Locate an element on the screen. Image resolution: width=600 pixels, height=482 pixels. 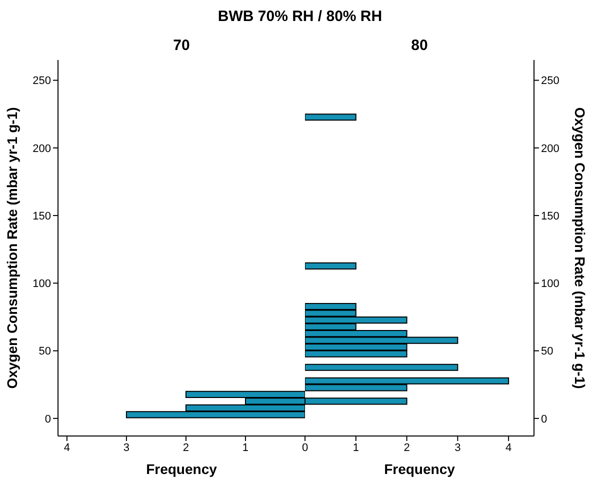
x-tick-label: 0 is located at coordinates (305, 448).